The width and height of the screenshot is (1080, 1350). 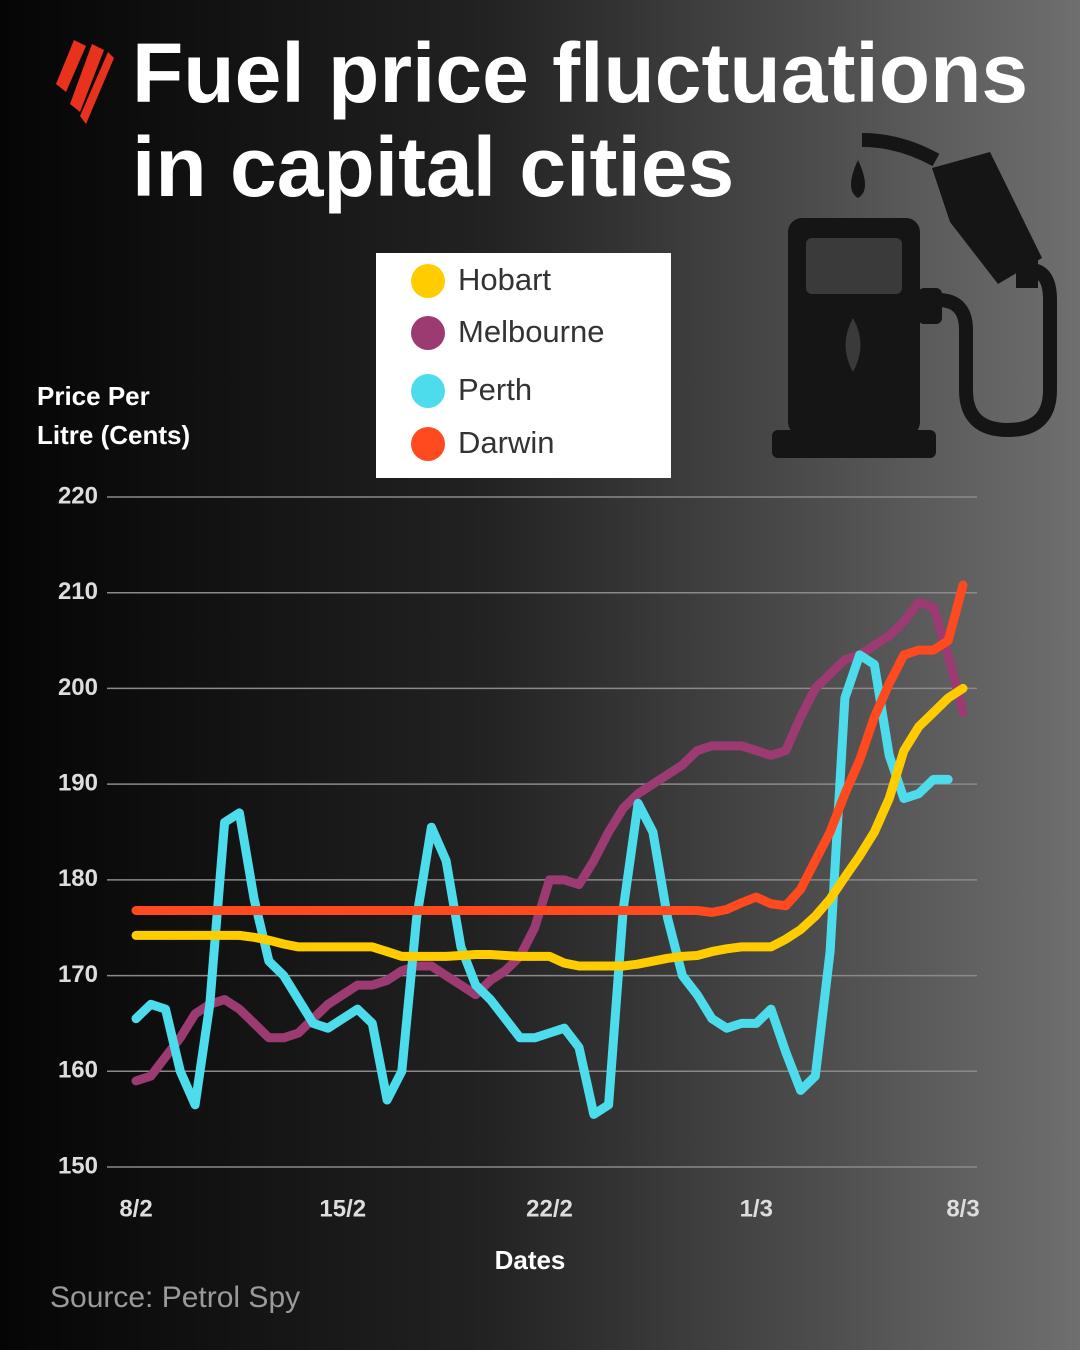 What do you see at coordinates (175, 1297) in the screenshot?
I see `source: Source: Petrol Spy` at bounding box center [175, 1297].